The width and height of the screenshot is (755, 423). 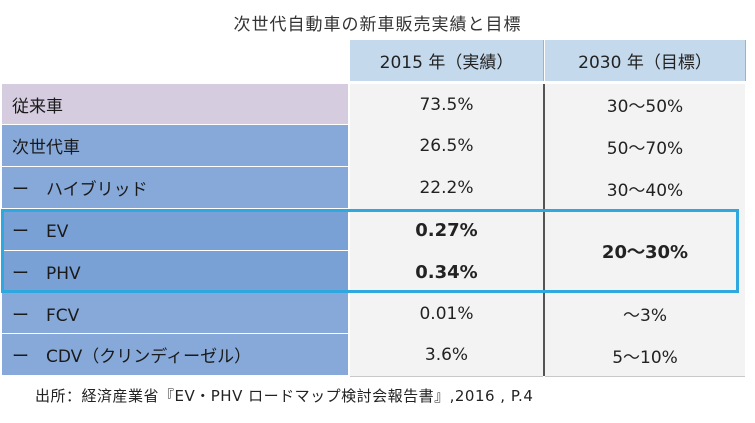 I want to click on row-label-fcv: ー FCV, so click(x=175, y=313).